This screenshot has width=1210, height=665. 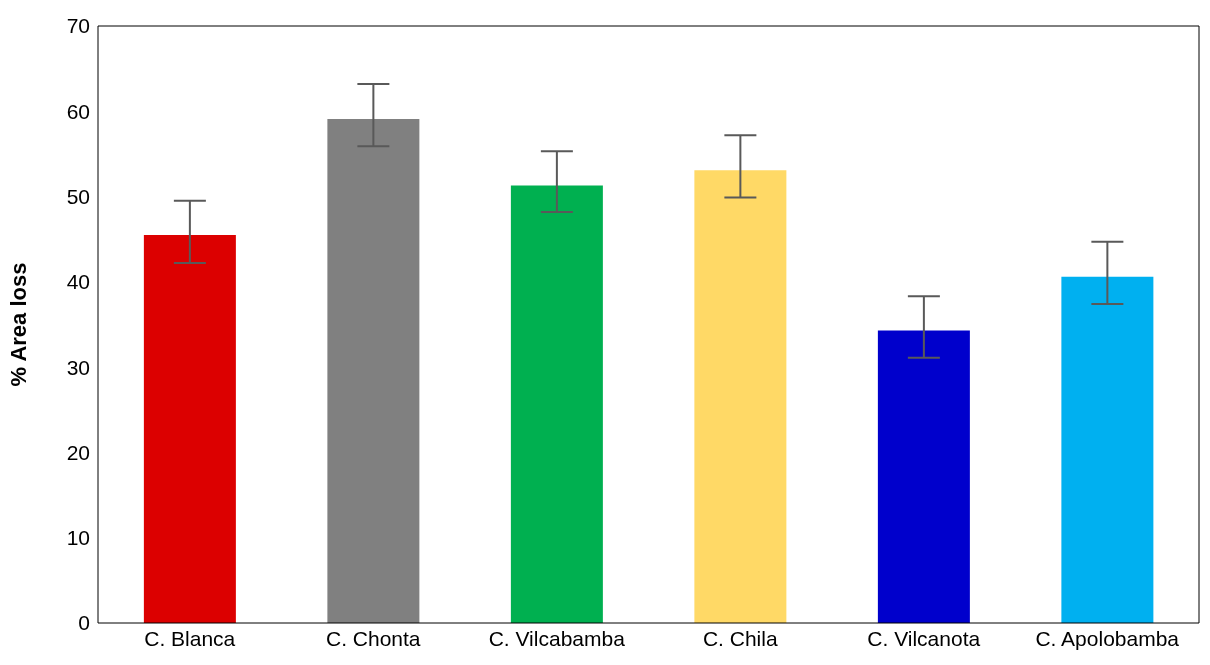 I want to click on x-tick-label: C. Blanca, so click(x=190, y=638).